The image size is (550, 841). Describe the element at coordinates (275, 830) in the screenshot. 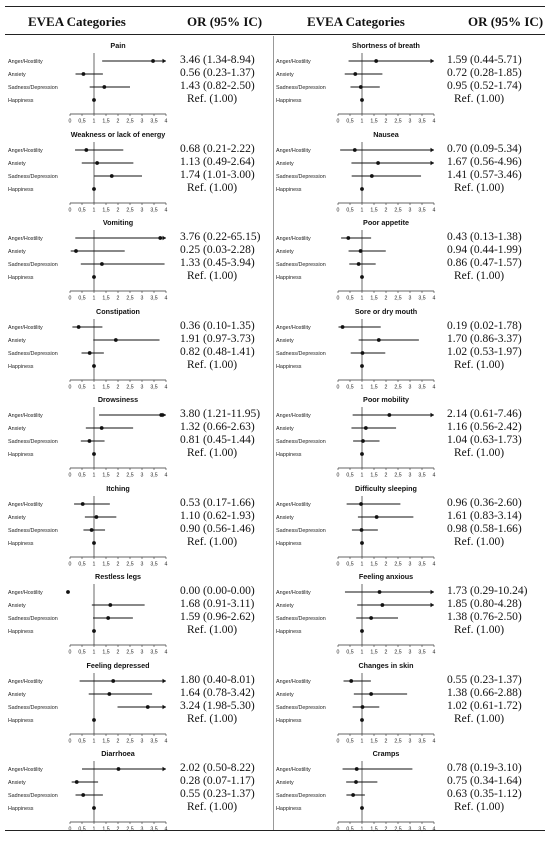

I see `bottom-rule` at that location.